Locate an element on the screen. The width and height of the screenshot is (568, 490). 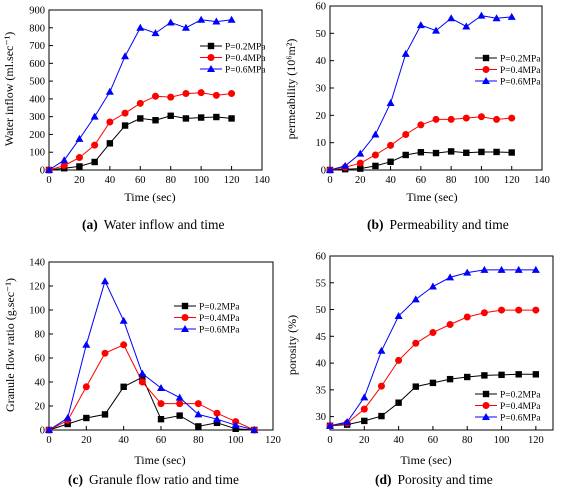
panel-b-xtick-label: 100 is located at coordinates (482, 180).